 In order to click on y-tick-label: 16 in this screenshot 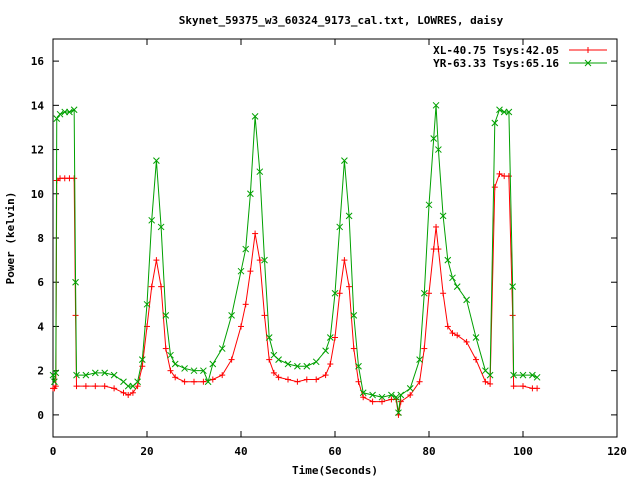, I will do `click(38, 61)`.